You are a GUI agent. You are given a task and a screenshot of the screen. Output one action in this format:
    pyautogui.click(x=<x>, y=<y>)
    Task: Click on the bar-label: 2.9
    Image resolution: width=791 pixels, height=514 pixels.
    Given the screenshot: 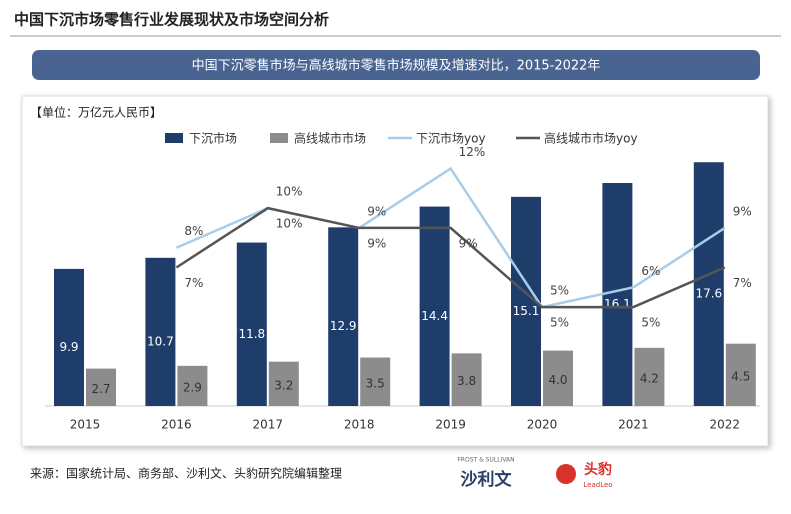 What is the action you would take?
    pyautogui.click(x=192, y=387)
    